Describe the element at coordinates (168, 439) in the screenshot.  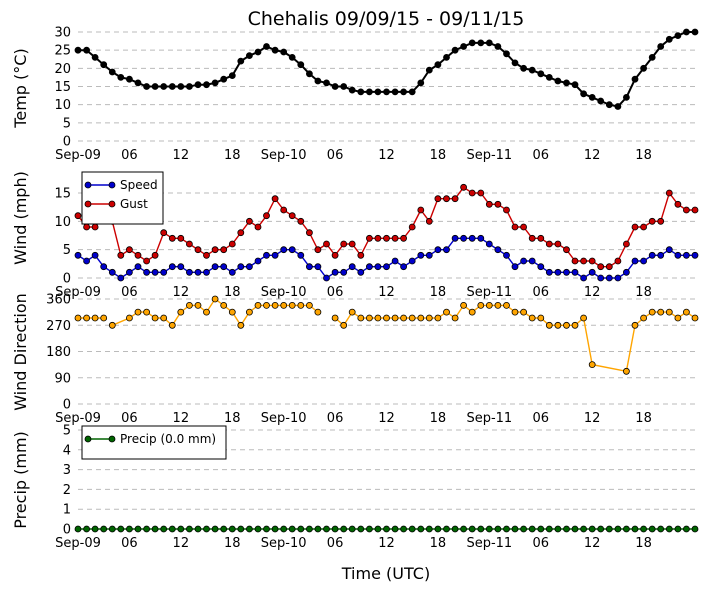
I see `legend-label: Precip (0.0 mm)` at that location.